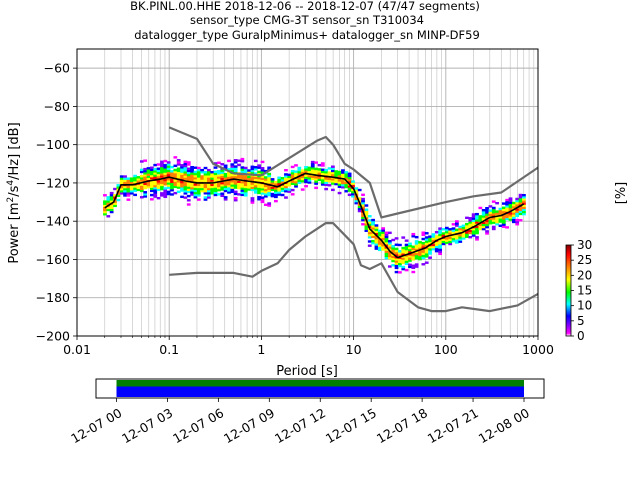 This screenshot has height=480, width=640. Describe the element at coordinates (53, 144) in the screenshot. I see `y-tick-label: −100` at that location.